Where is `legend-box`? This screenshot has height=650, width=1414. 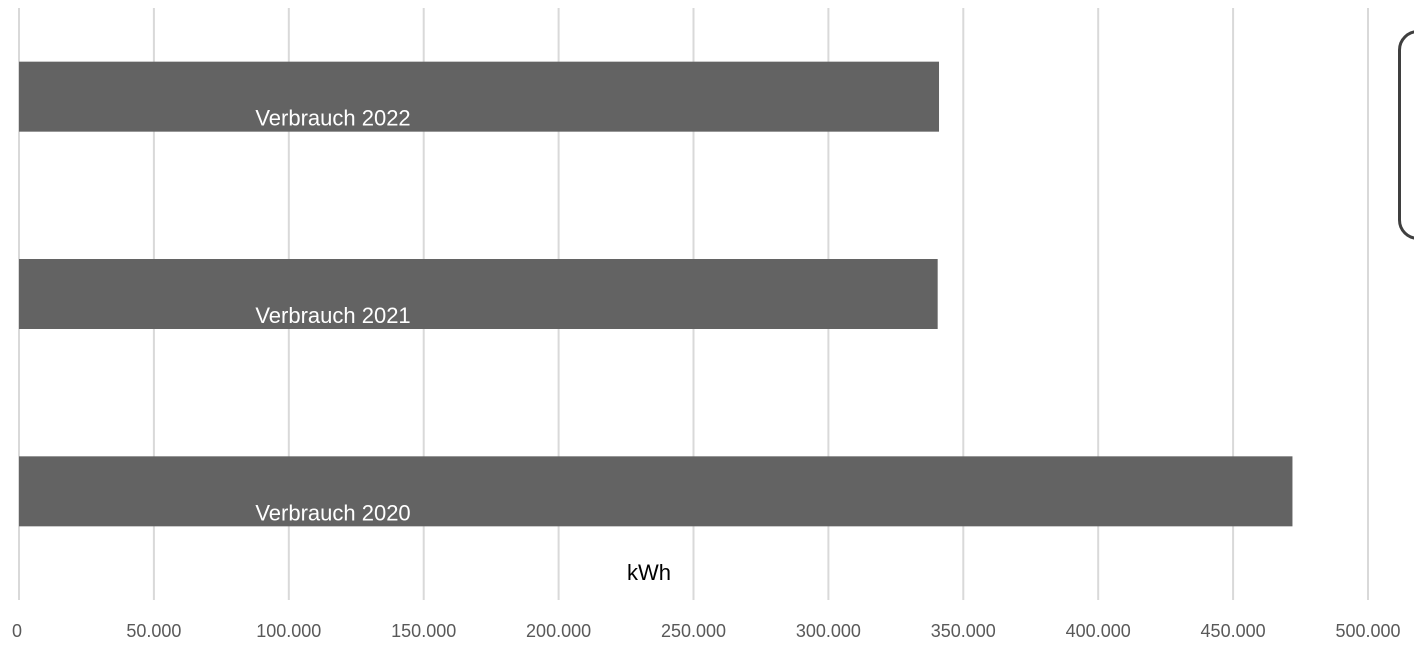 legend-box is located at coordinates (1406, 135).